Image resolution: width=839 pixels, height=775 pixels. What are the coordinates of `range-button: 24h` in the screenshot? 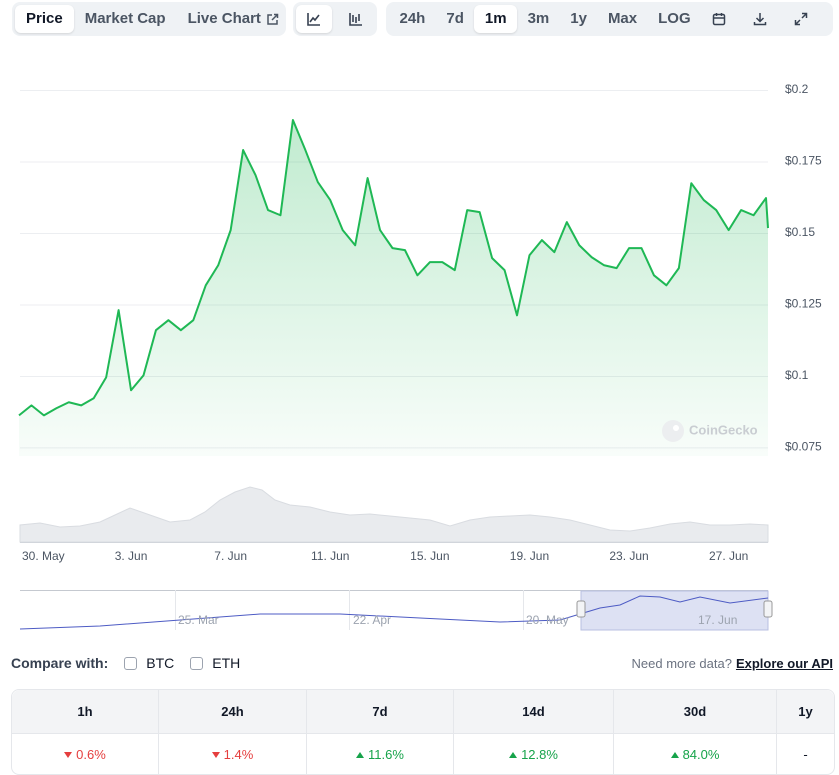 It's located at (412, 18).